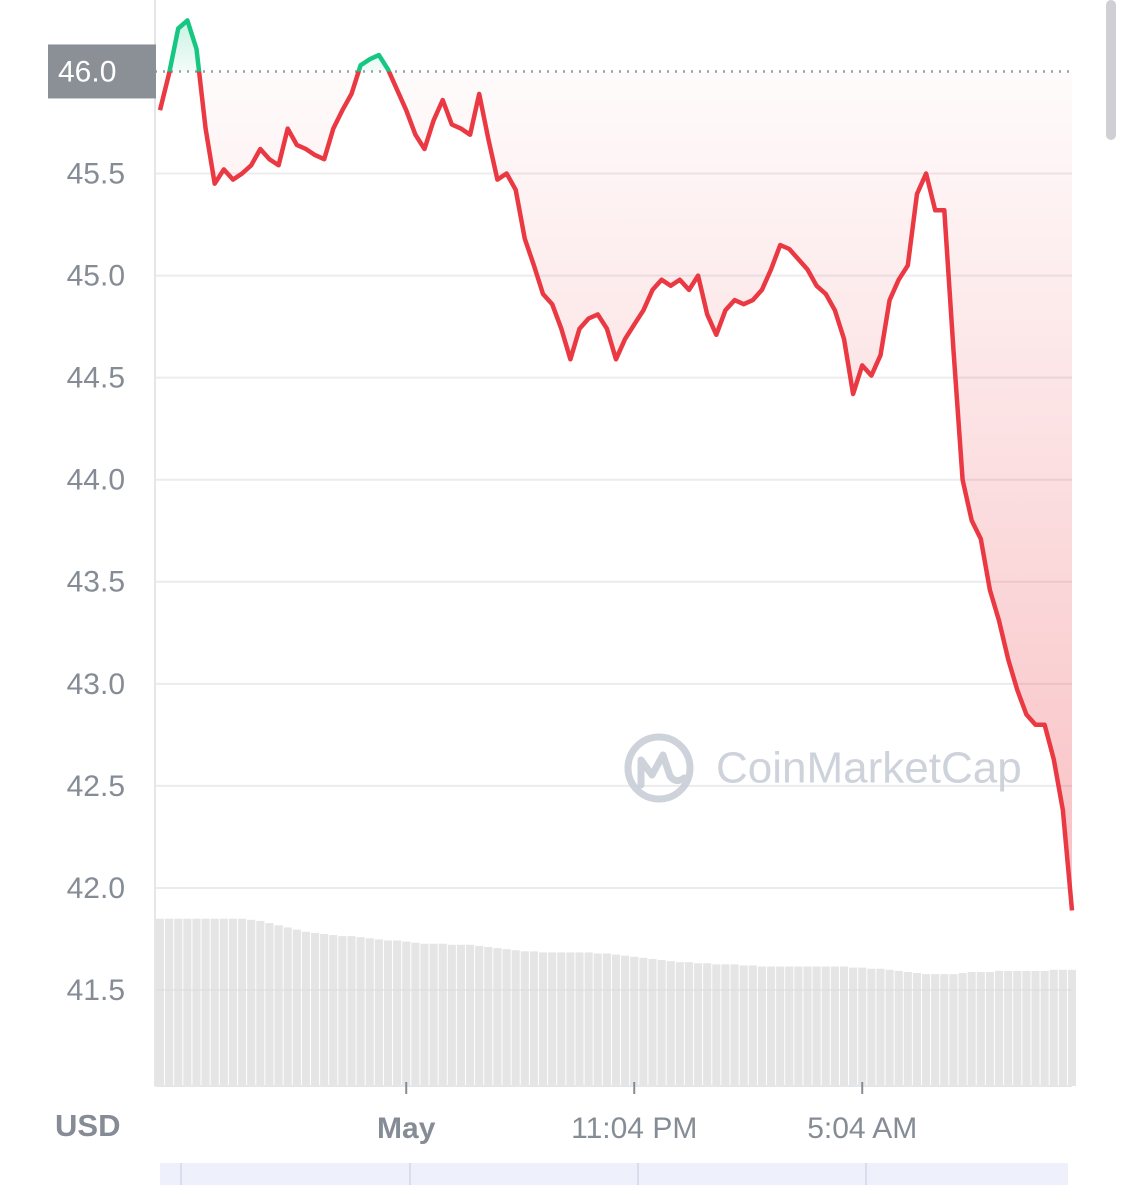  Describe the element at coordinates (87, 71) in the screenshot. I see `y-tick-label: 46.0` at that location.